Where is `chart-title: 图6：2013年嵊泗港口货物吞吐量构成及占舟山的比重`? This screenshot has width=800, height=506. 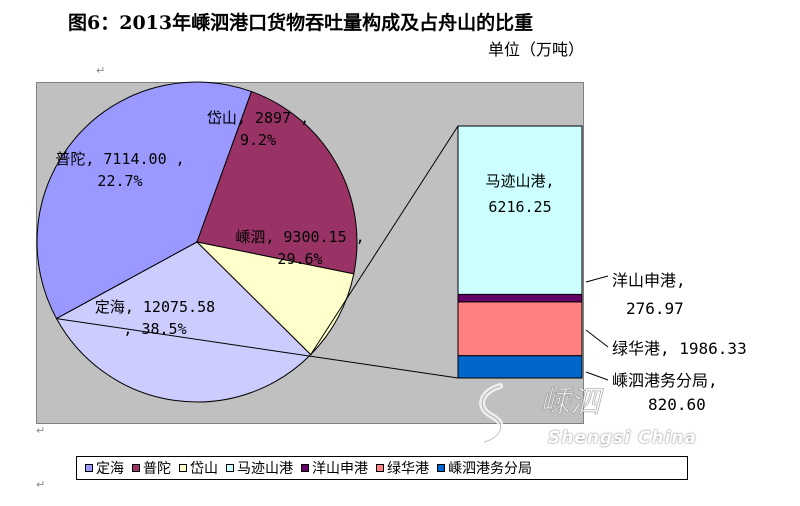
chart-title: 图6：2013年嵊泗港口货物吞吐量构成及占舟山的比重 is located at coordinates (301, 23).